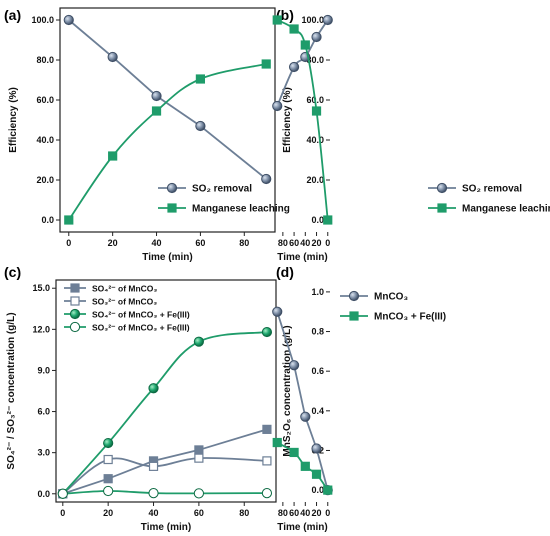 The width and height of the screenshot is (550, 536). Describe the element at coordinates (43, 370) in the screenshot. I see `y-tick-label: 9.0` at that location.